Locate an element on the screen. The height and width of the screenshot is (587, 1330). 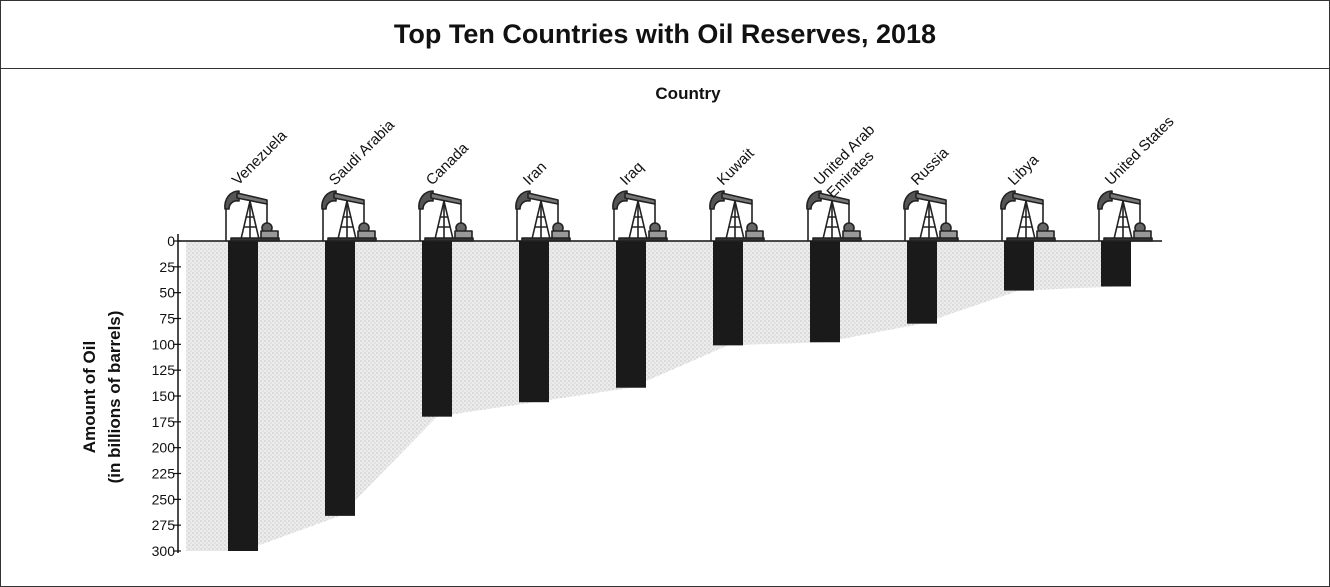
bar-venezuela is located at coordinates (243, 396).